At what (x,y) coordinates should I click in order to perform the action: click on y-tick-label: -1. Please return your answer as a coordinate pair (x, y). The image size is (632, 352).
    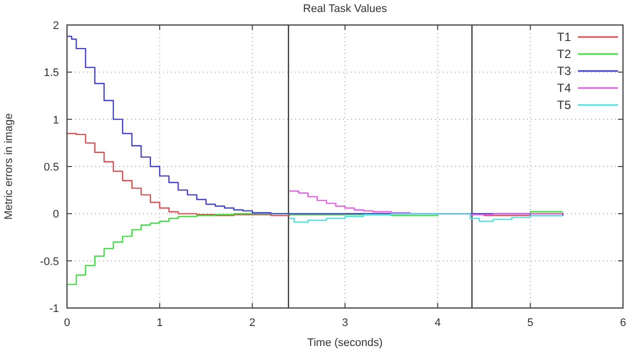
    Looking at the image, I should click on (54, 309).